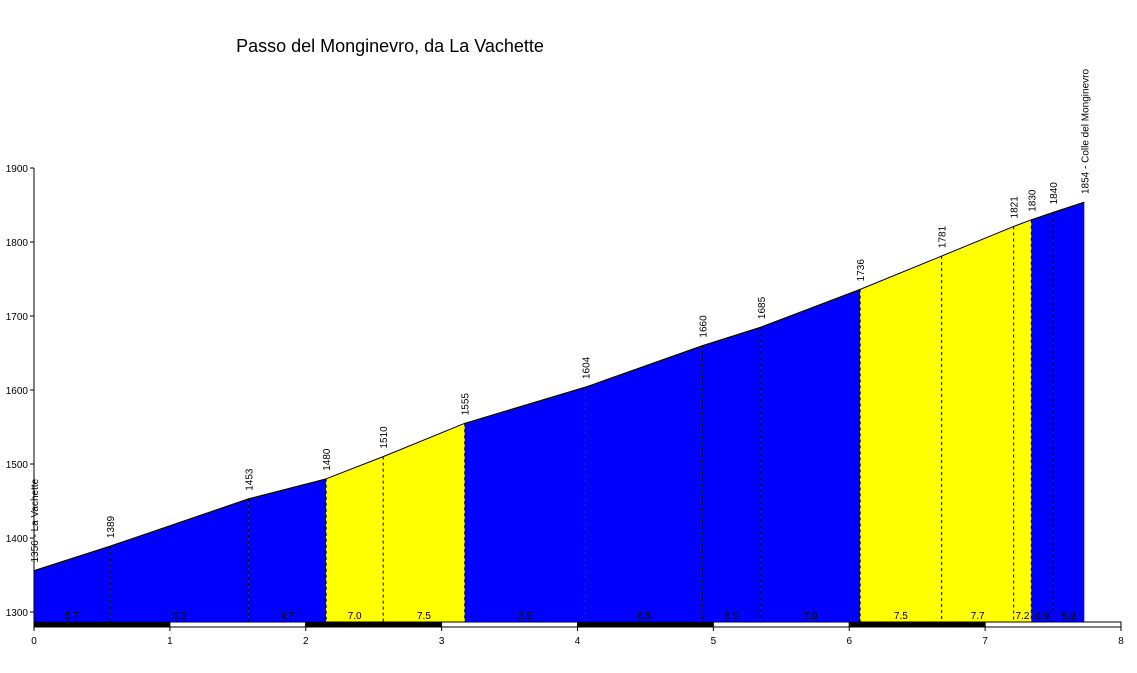 The width and height of the screenshot is (1137, 673). What do you see at coordinates (587, 367) in the screenshot?
I see `elevation-label: 1604` at bounding box center [587, 367].